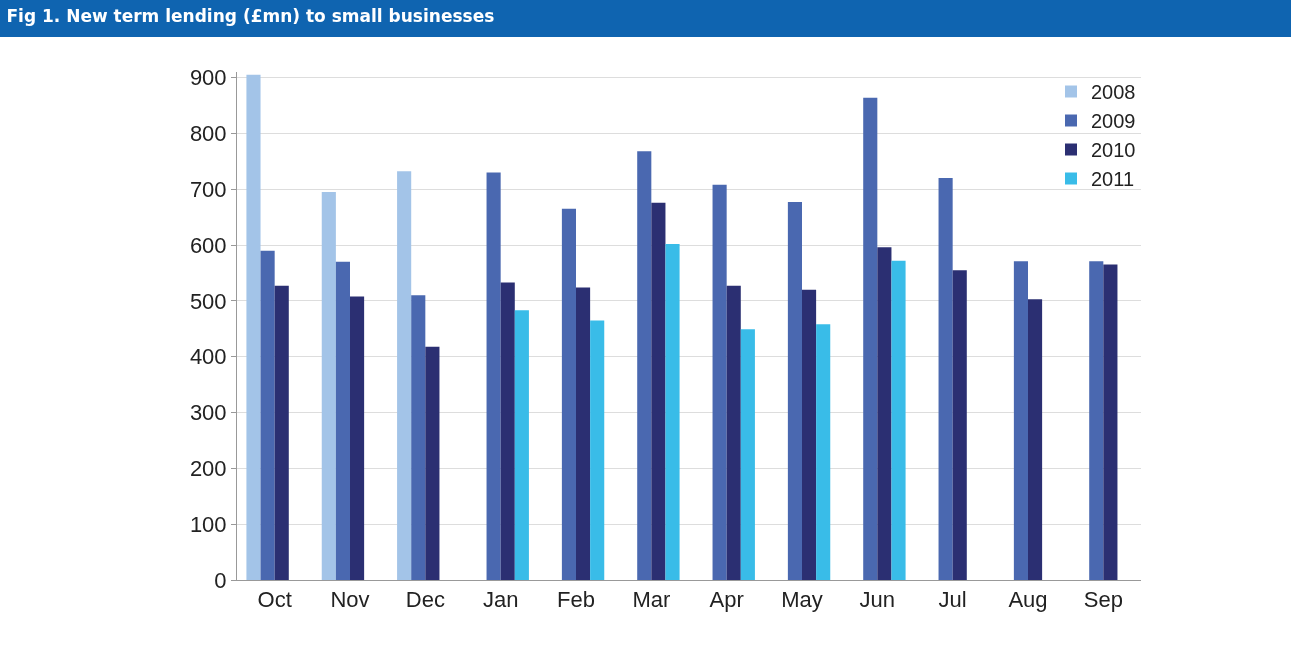 The width and height of the screenshot is (1291, 653). Describe the element at coordinates (1103, 600) in the screenshot. I see `x-tick-label: Sep` at that location.